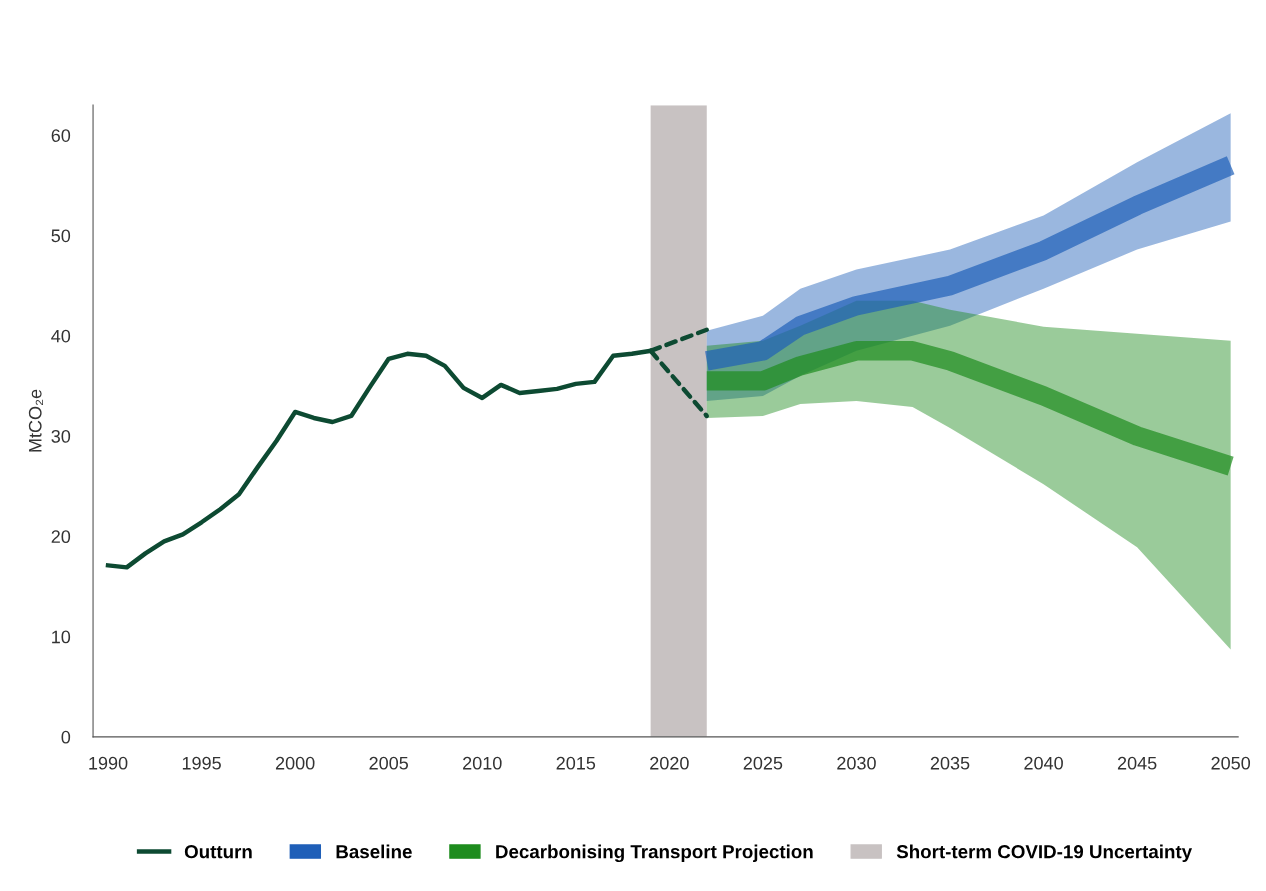  Describe the element at coordinates (1043, 763) in the screenshot. I see `x-tick-label: 2040` at that location.